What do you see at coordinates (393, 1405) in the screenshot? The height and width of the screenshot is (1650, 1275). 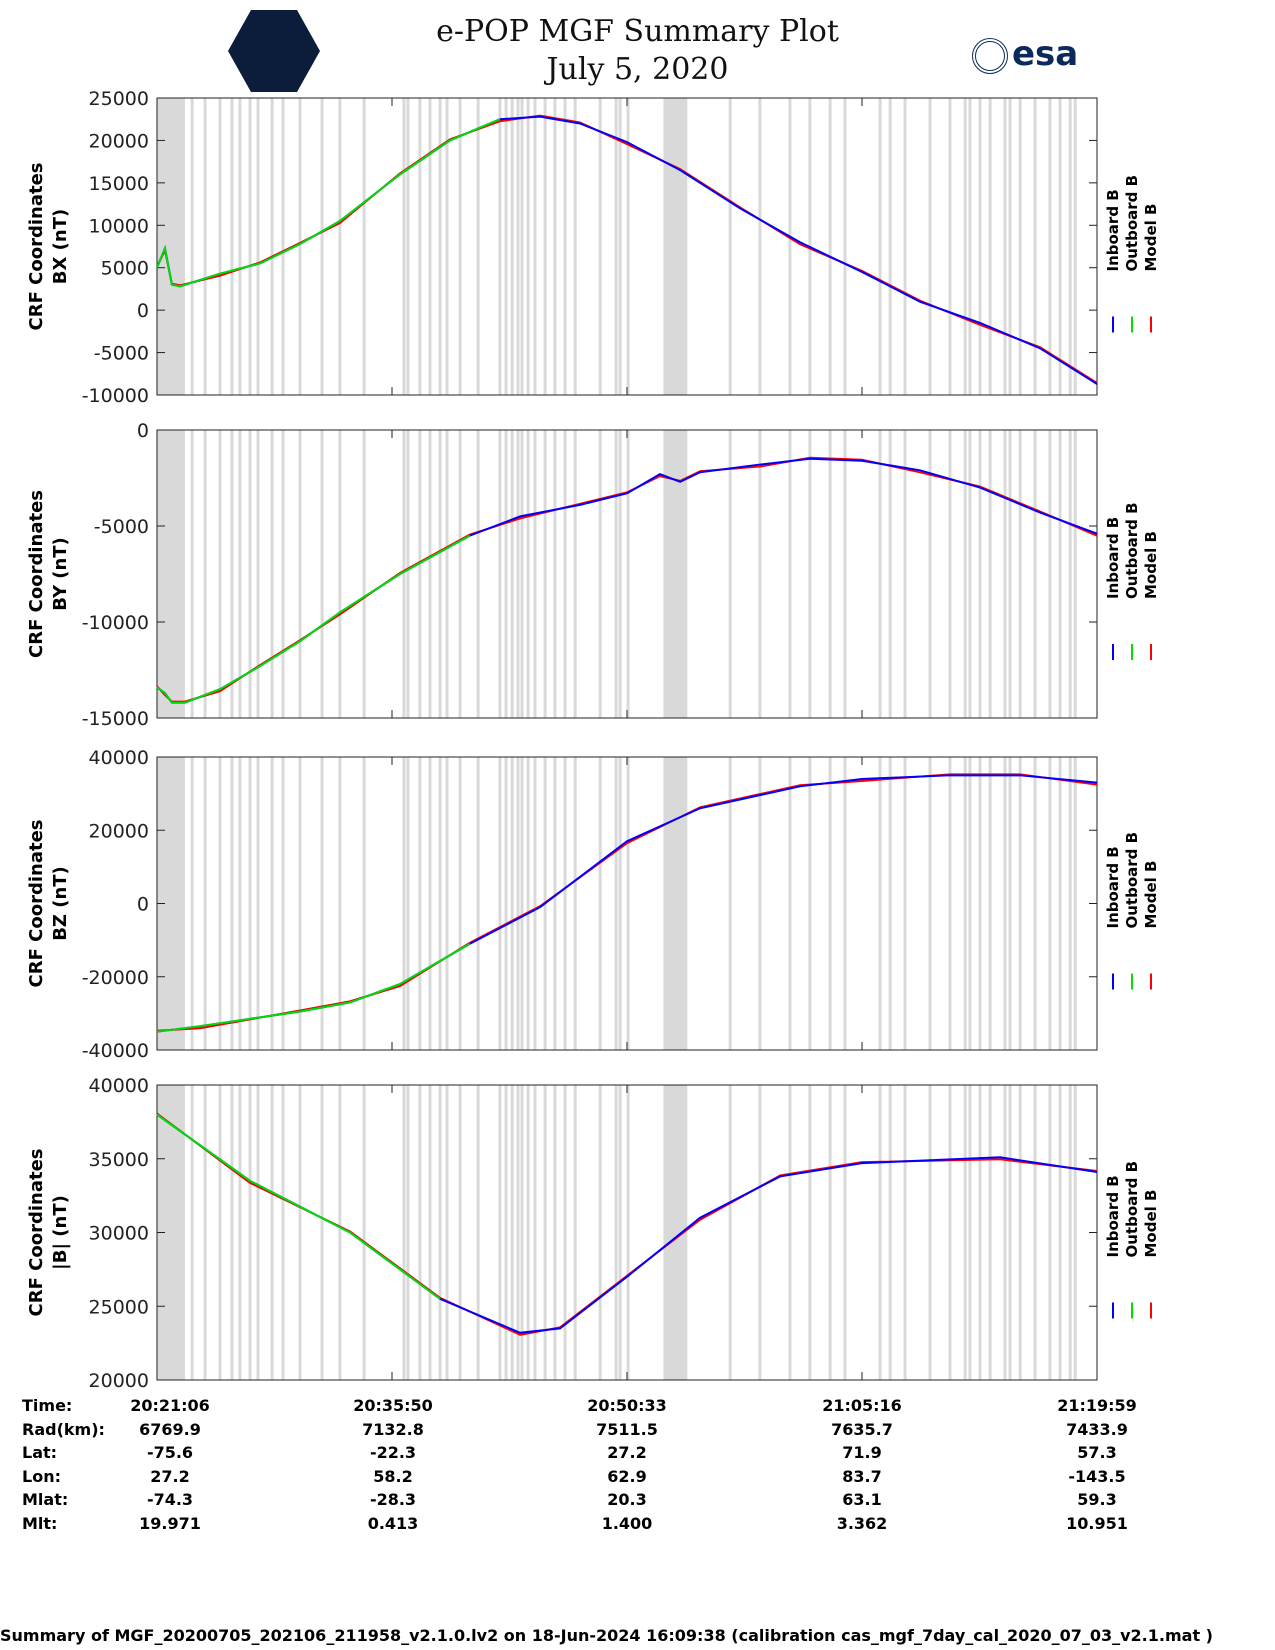 I see `table-cell: 20:35:50` at bounding box center [393, 1405].